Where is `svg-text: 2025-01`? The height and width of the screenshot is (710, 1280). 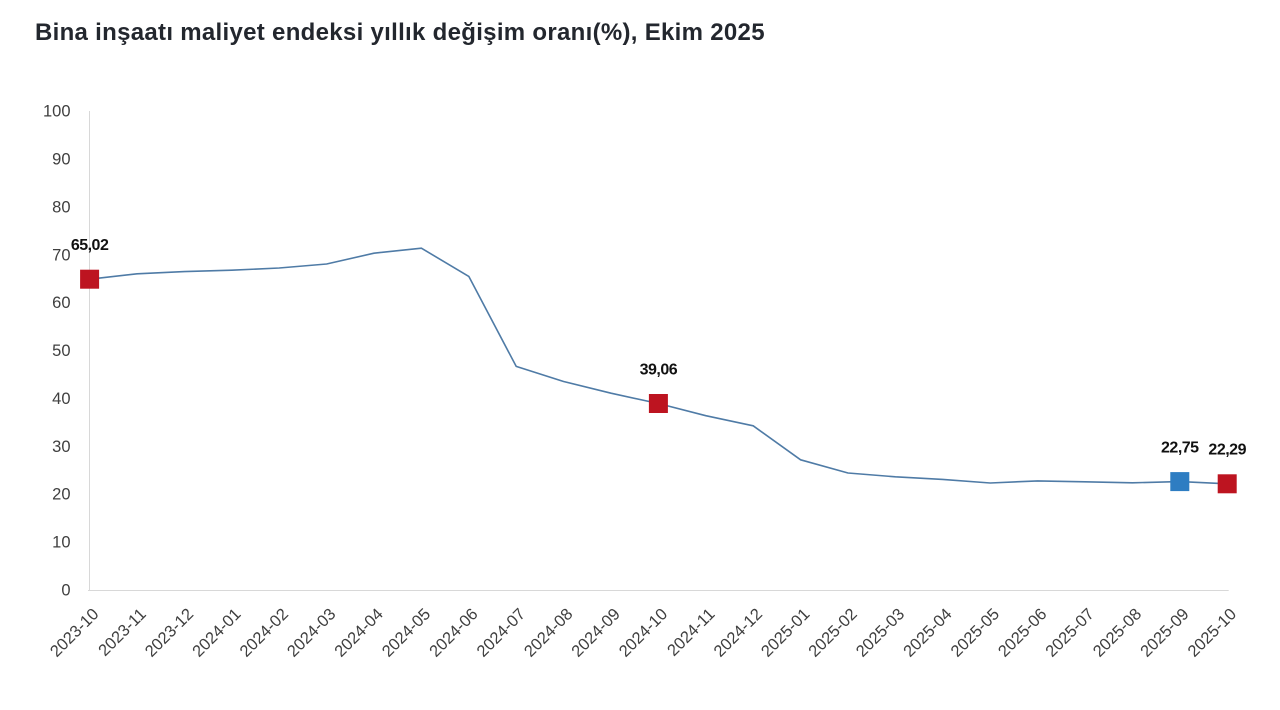
svg-text: 2025-01 is located at coordinates (786, 633).